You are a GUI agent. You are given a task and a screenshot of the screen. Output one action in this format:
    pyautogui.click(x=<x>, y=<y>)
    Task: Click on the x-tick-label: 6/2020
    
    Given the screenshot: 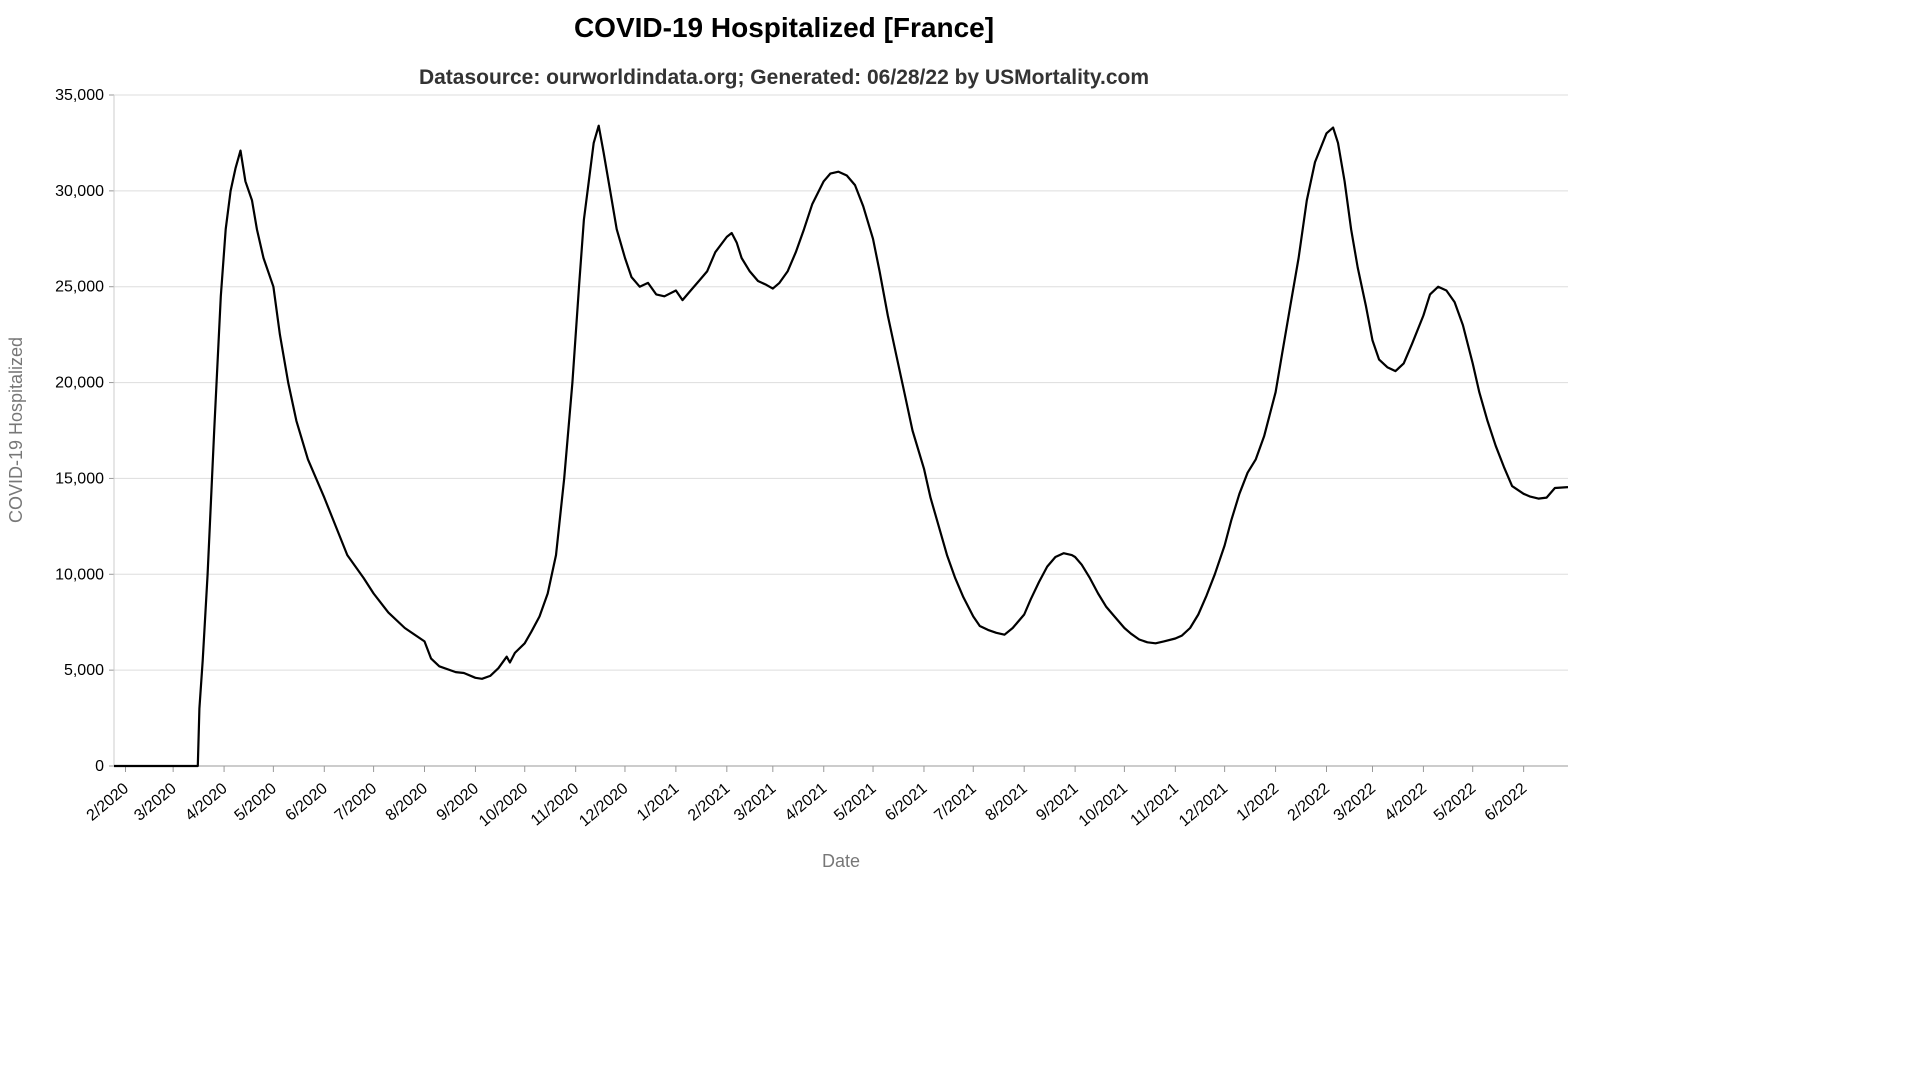 What is the action you would take?
    pyautogui.click(x=306, y=802)
    